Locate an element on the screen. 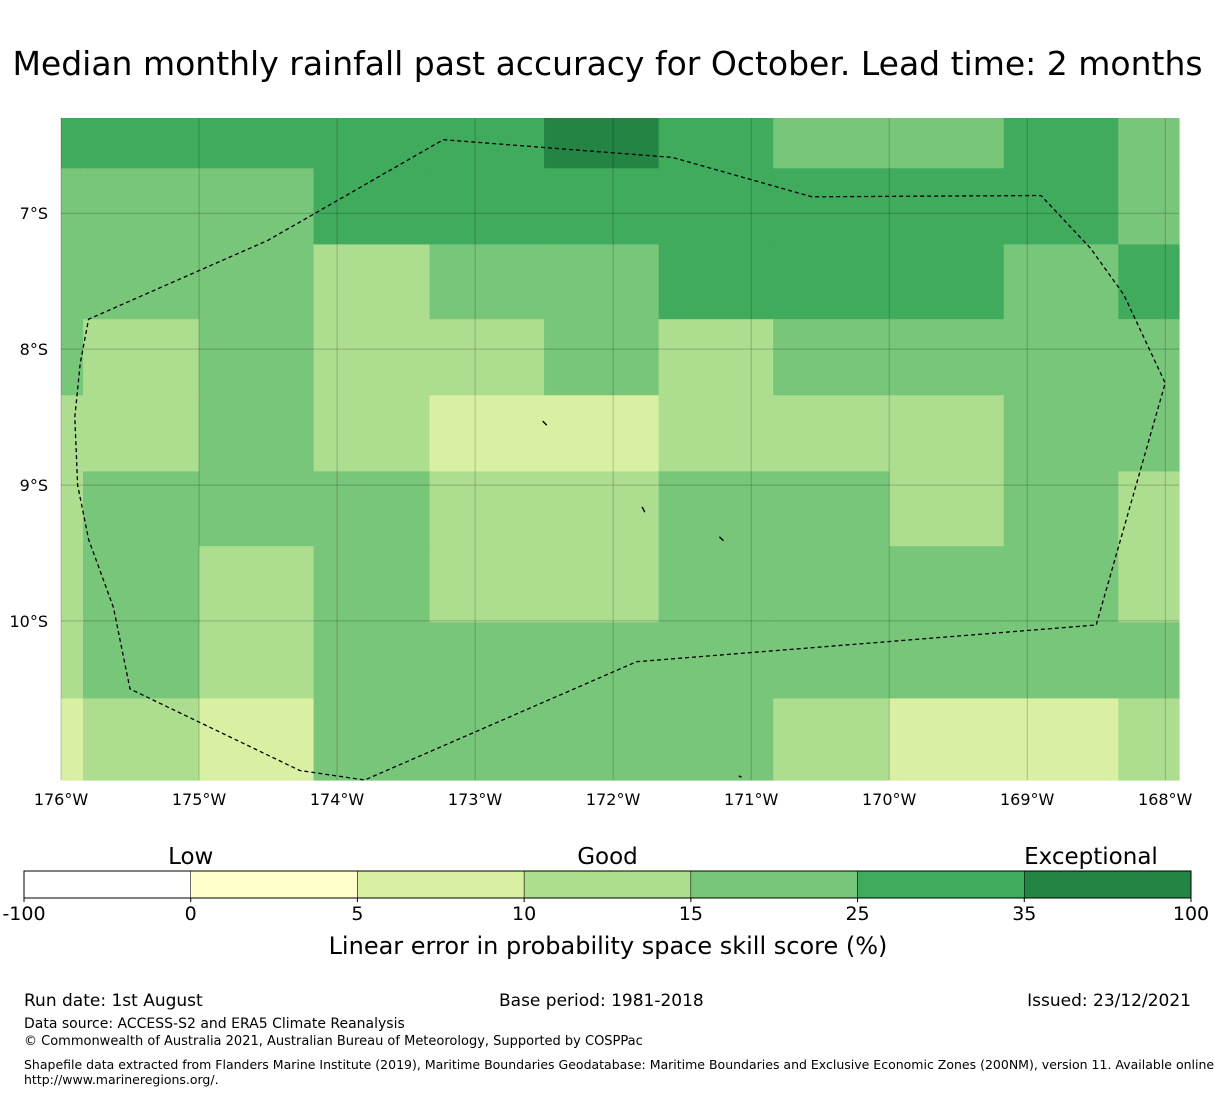 The width and height of the screenshot is (1215, 1095). latitude-tick-label: 8°S is located at coordinates (34, 349).